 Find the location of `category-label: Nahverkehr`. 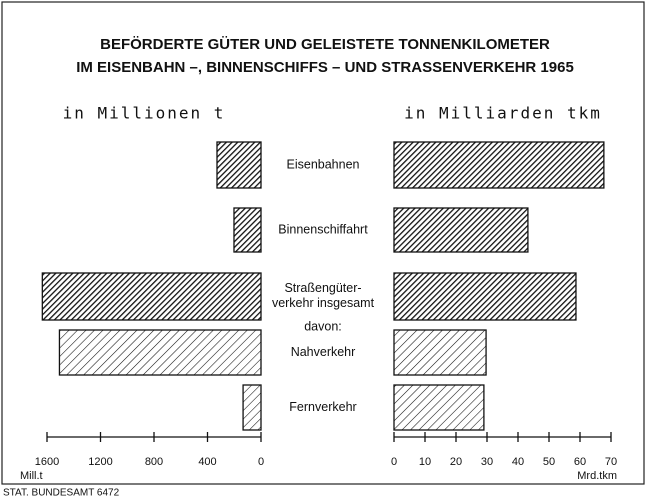

category-label: Nahverkehr is located at coordinates (323, 352).